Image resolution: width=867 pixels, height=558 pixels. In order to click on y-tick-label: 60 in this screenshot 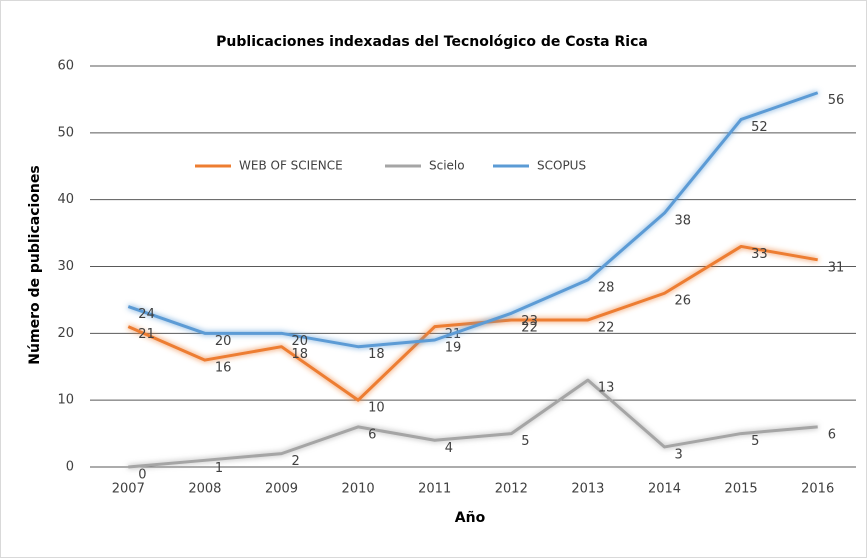, I will do `click(65, 66)`.